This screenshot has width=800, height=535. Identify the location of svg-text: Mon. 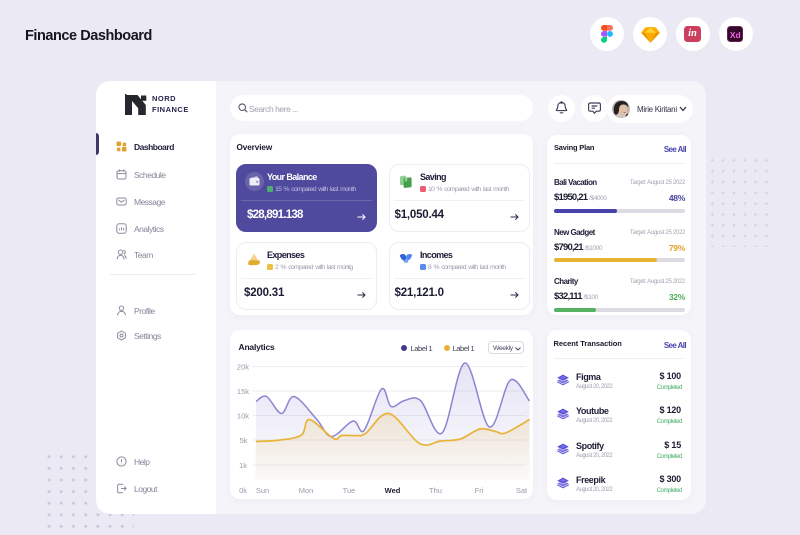
(305, 490).